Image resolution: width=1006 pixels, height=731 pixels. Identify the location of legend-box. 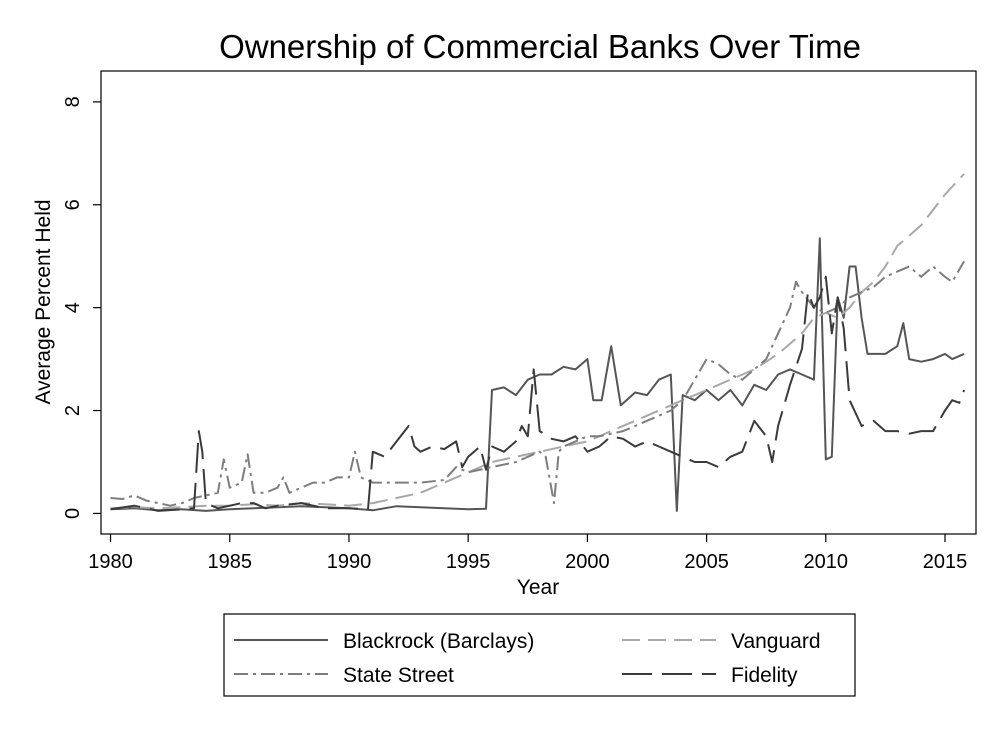
(539, 655).